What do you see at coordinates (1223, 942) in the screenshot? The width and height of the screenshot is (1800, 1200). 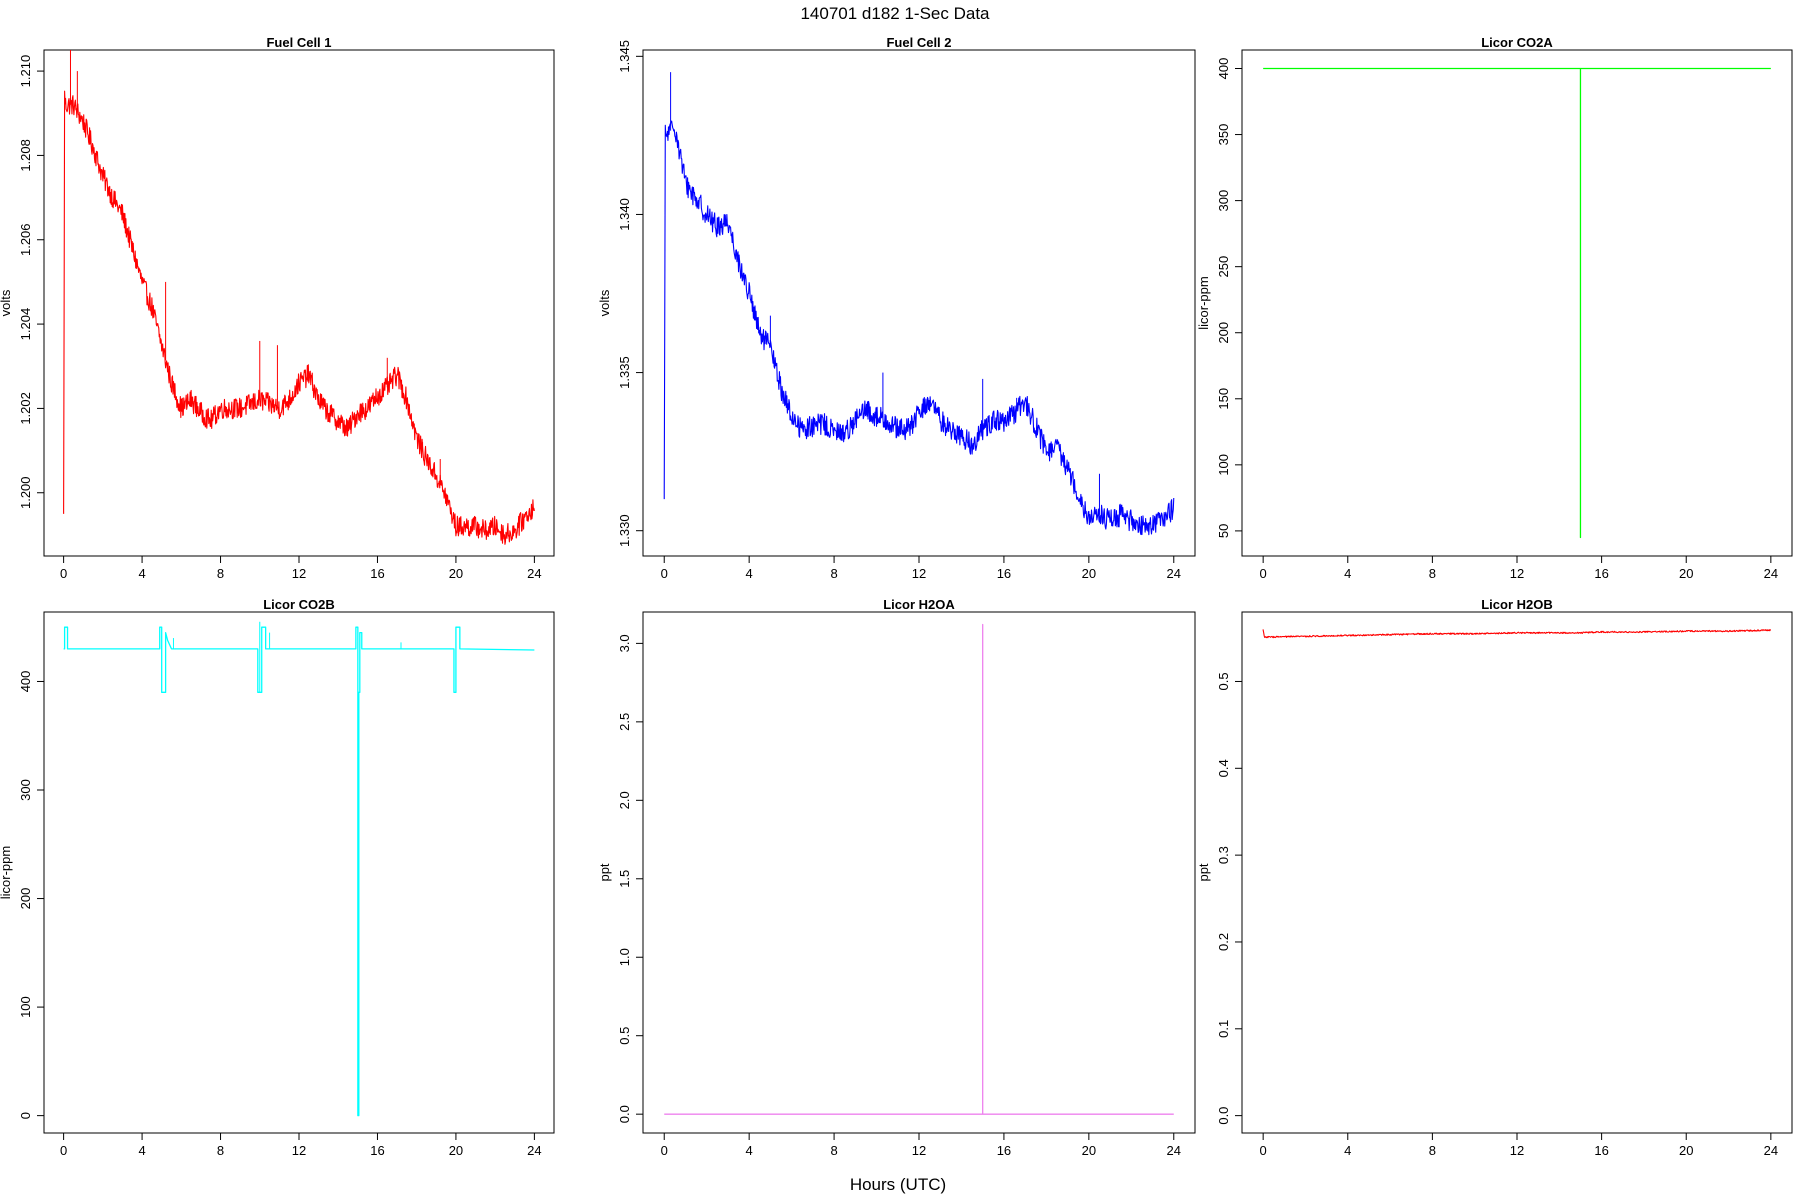 I see `y-tick-label: 0.2` at bounding box center [1223, 942].